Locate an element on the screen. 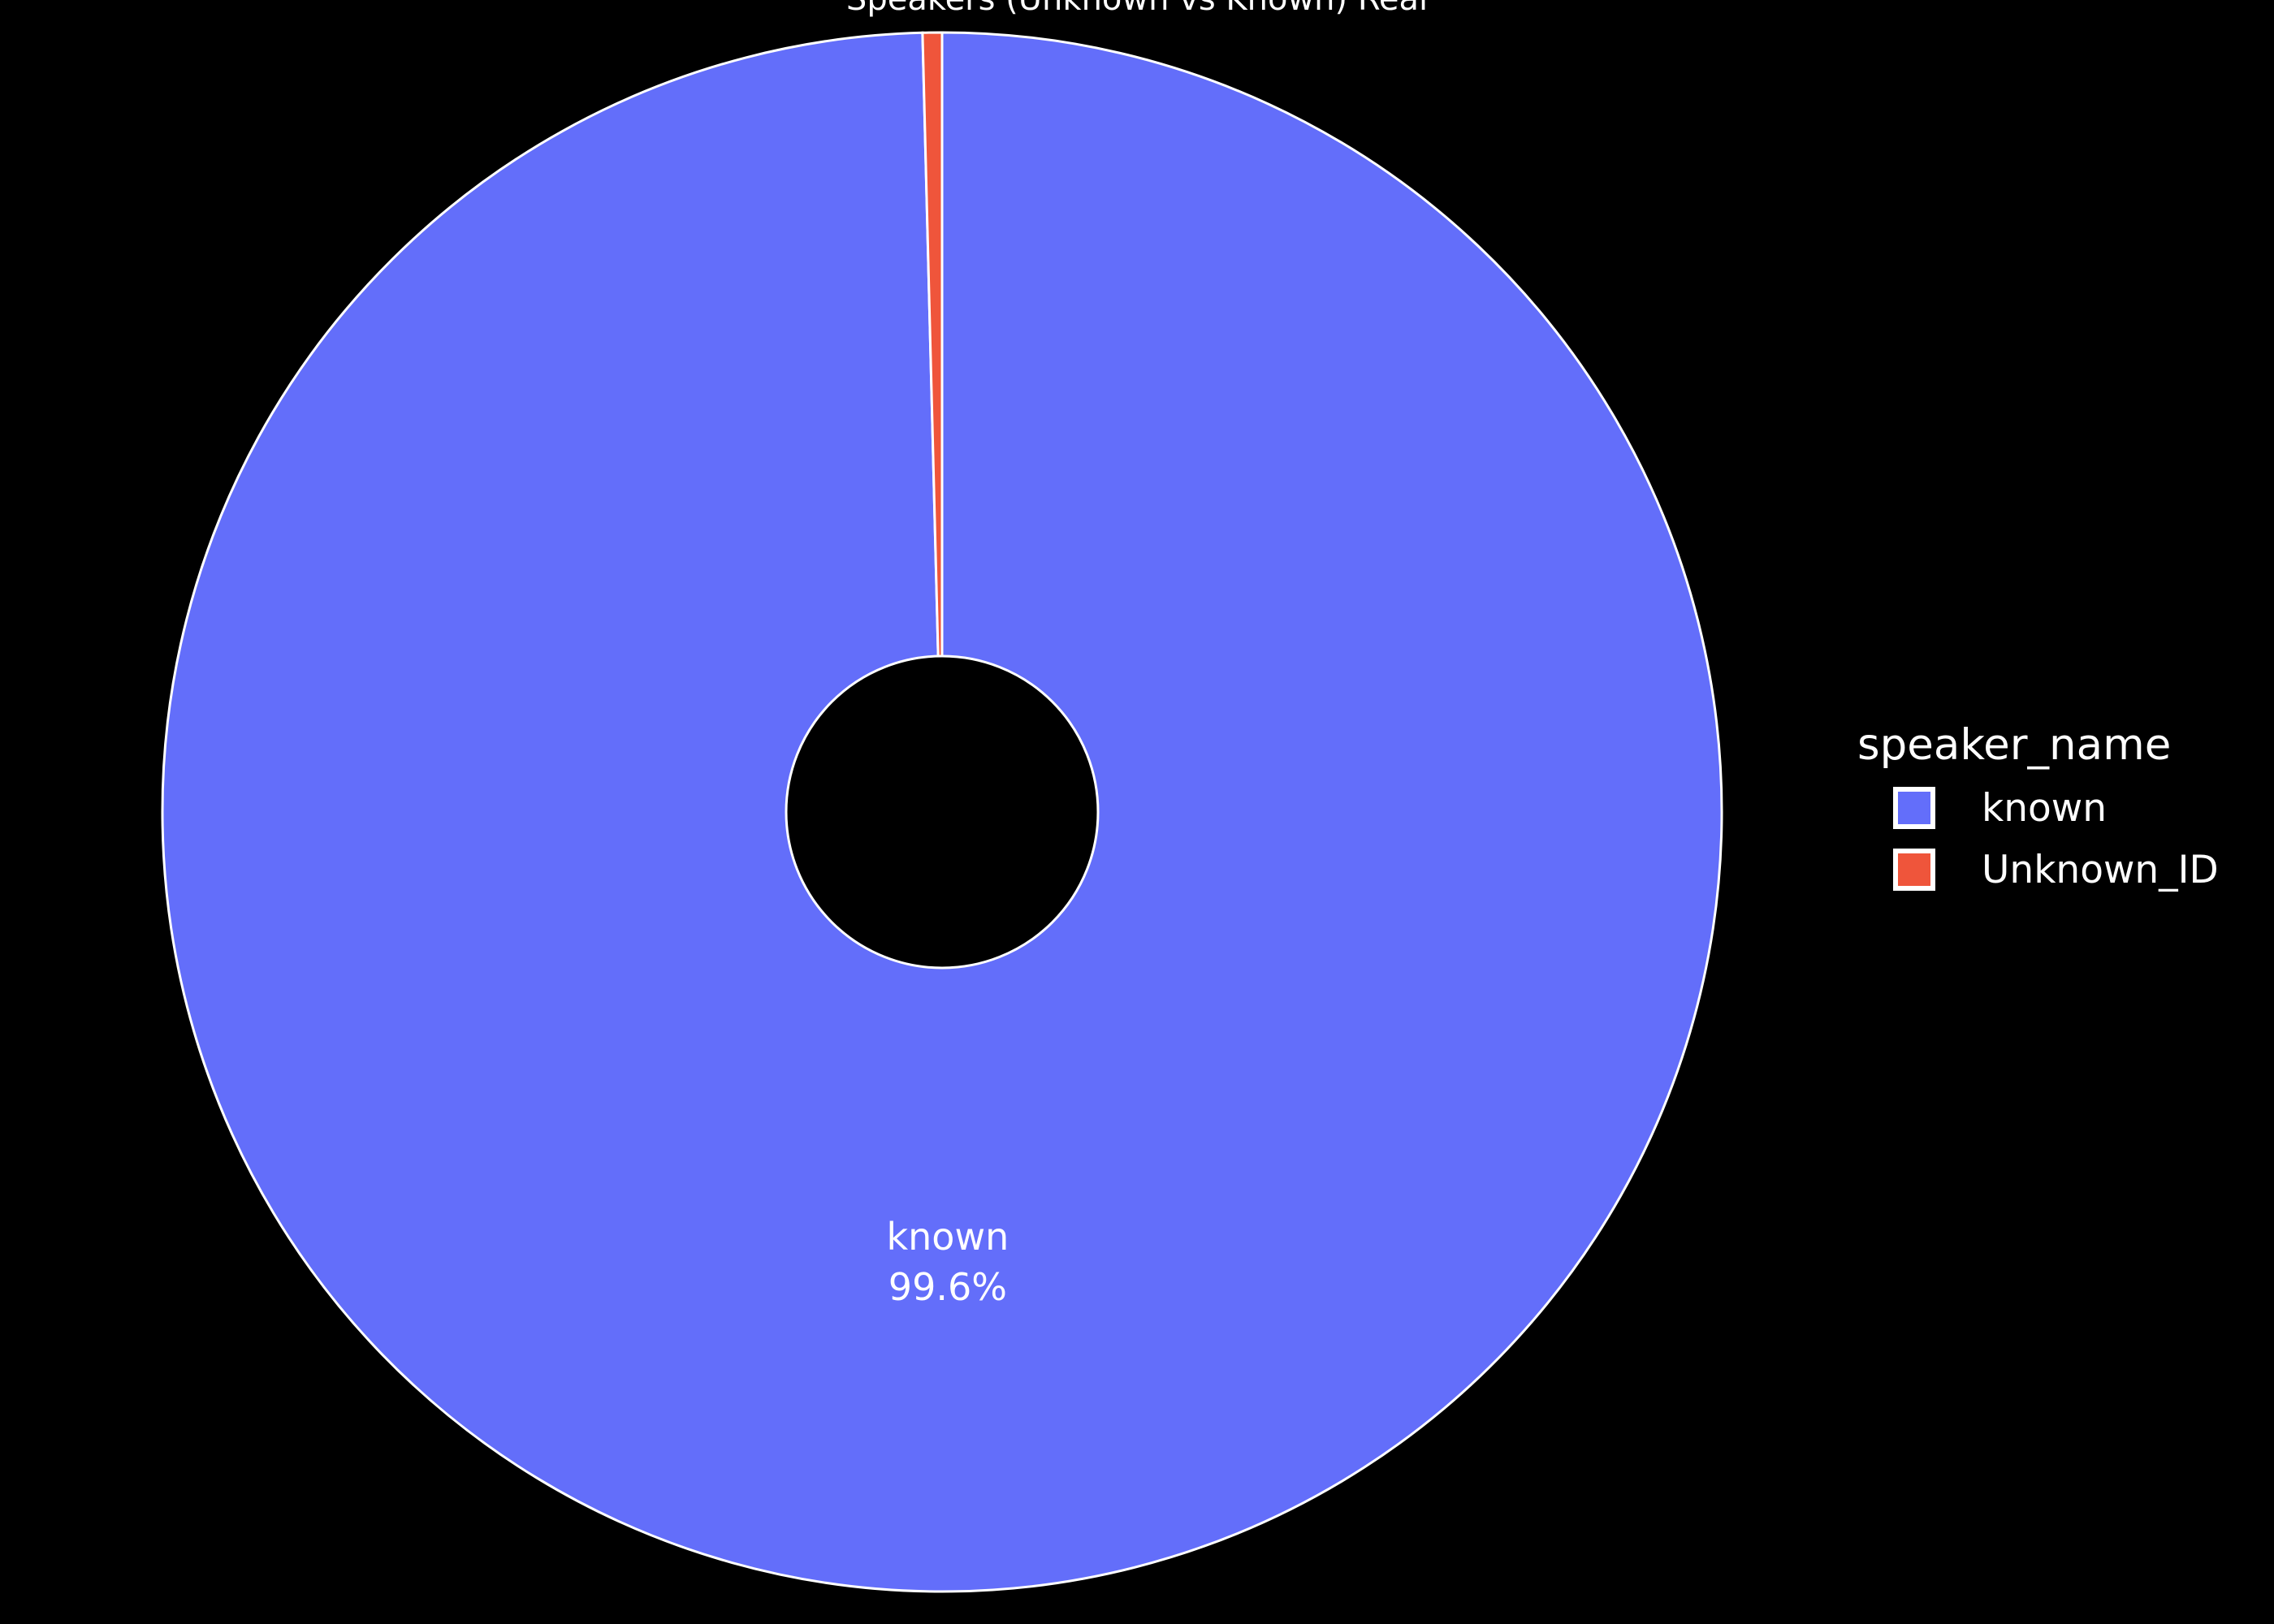 The image size is (2274, 1624). legend-title: speaker_name is located at coordinates (2014, 745).